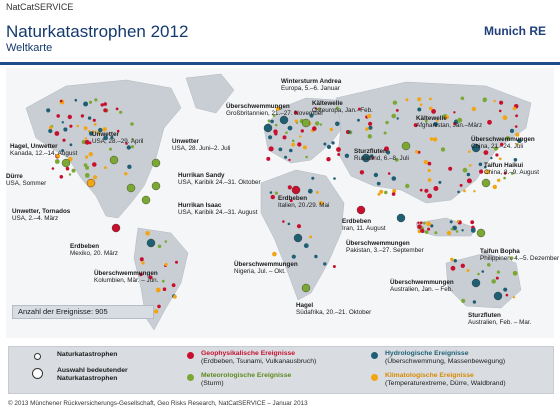 The width and height of the screenshot is (560, 416). Describe the element at coordinates (515, 31) in the screenshot. I see `munich-re-logo: Munich RE` at that location.